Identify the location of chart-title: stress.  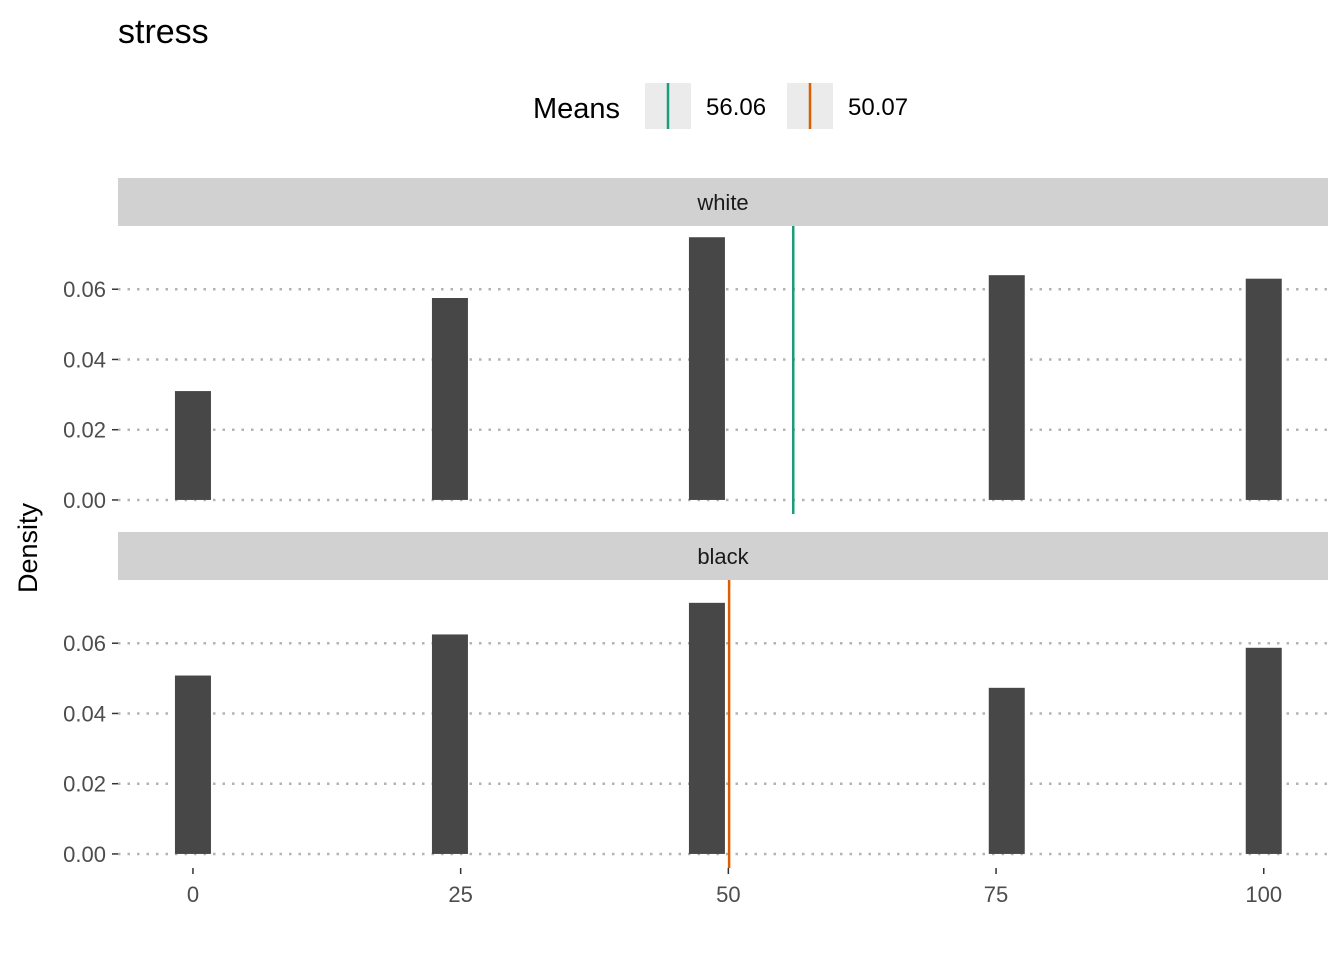
(163, 32).